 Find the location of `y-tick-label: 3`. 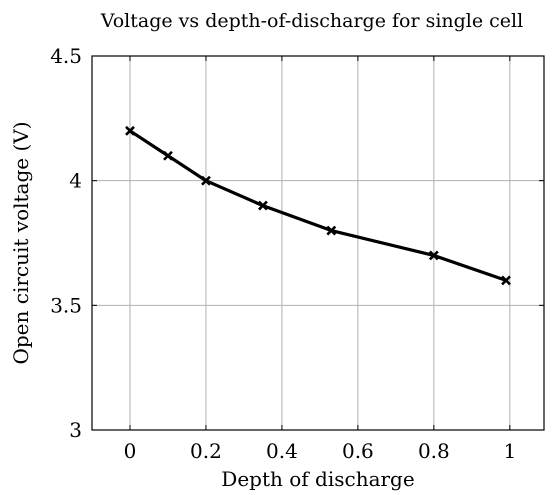

y-tick-label: 3 is located at coordinates (75, 430).